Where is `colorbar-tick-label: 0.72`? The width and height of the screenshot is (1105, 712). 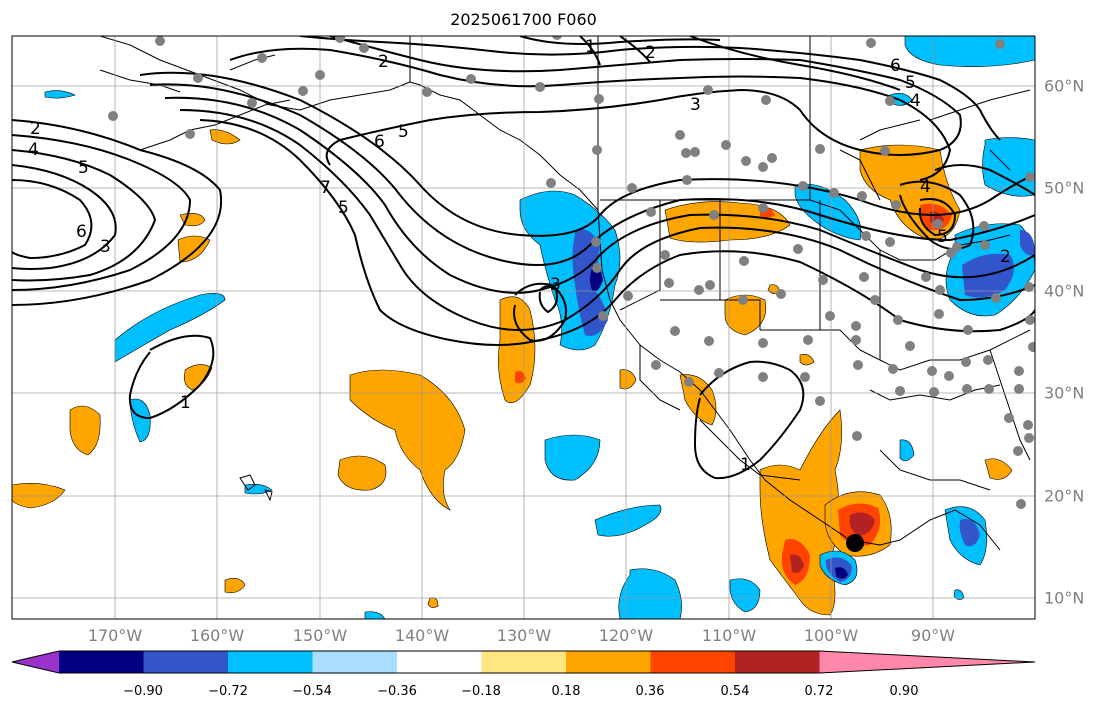
colorbar-tick-label: 0.72 is located at coordinates (819, 691).